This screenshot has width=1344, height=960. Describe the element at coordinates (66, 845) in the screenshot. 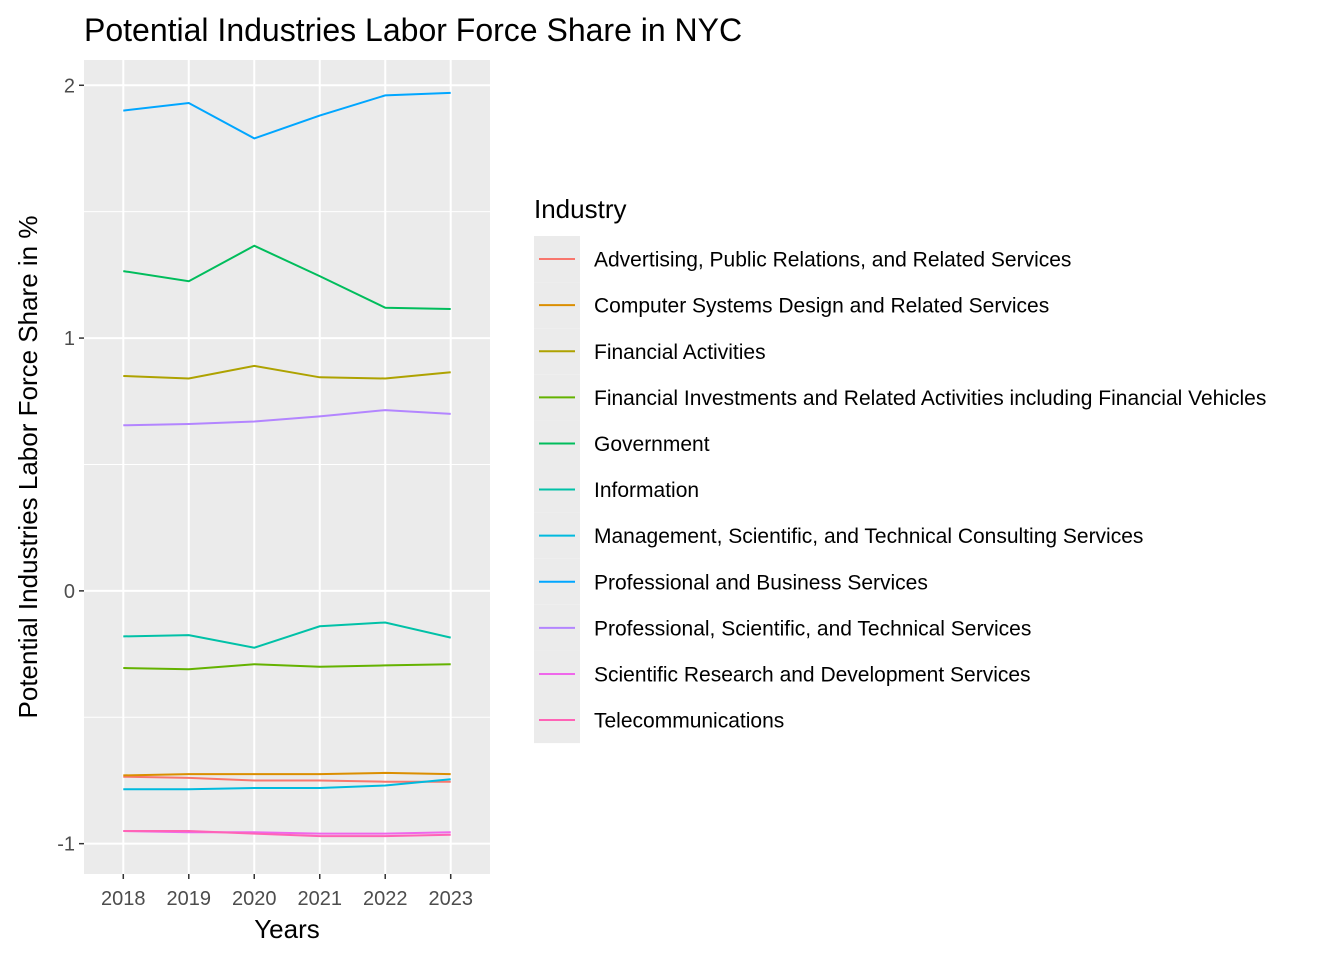

I see `y-tick-label: -1` at that location.